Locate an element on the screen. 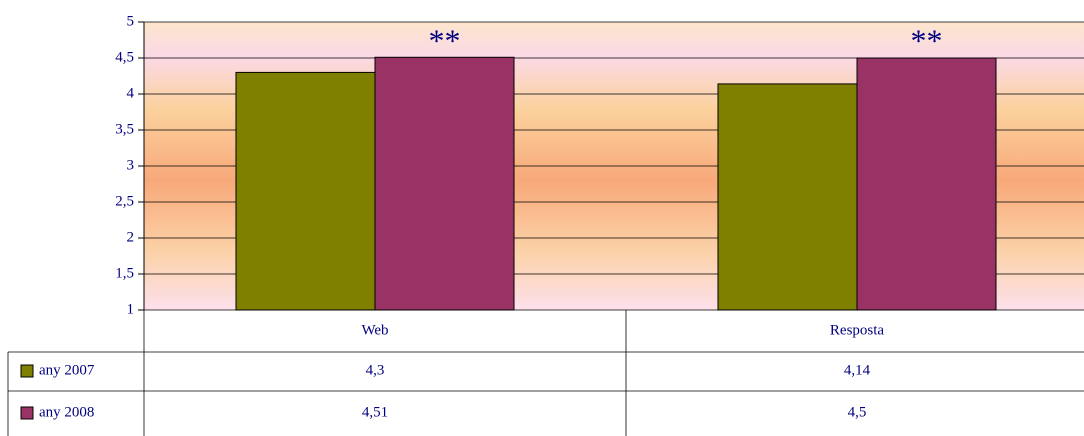  y-tick-label: 3 is located at coordinates (131, 165).